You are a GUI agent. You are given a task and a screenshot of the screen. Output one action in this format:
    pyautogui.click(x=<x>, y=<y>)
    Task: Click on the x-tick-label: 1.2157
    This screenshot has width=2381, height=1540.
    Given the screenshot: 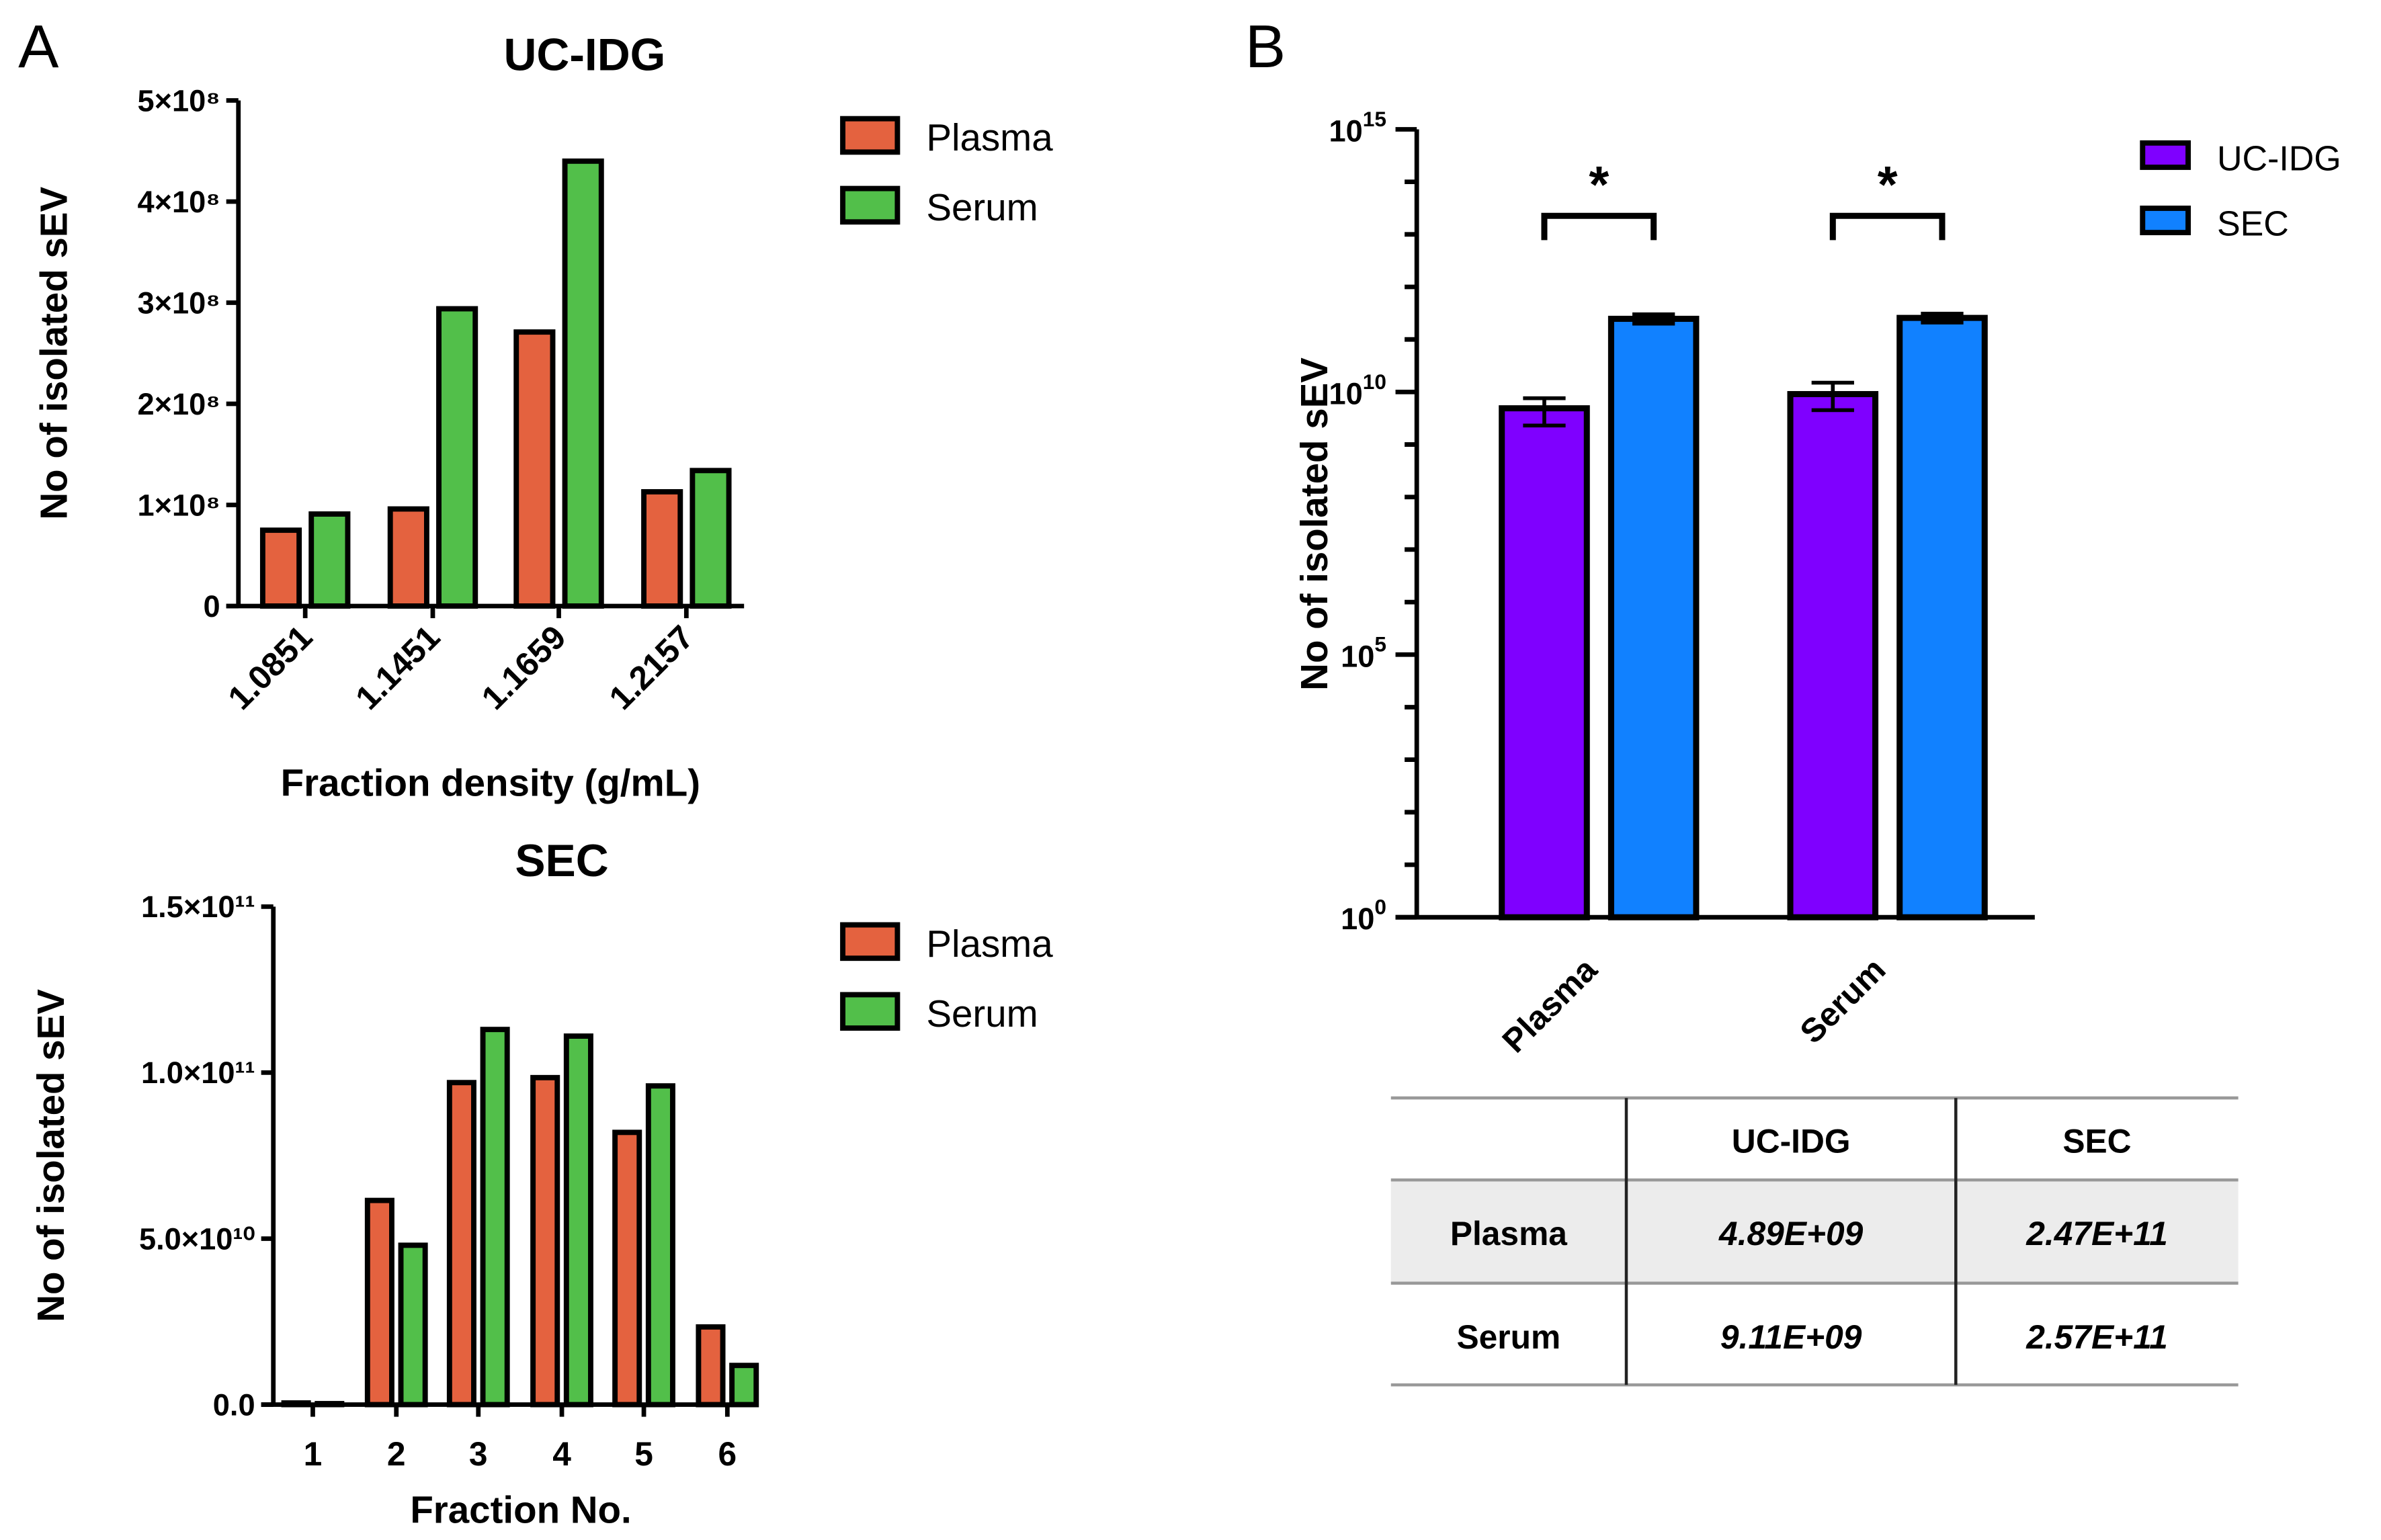 What is the action you would take?
    pyautogui.click(x=651, y=667)
    